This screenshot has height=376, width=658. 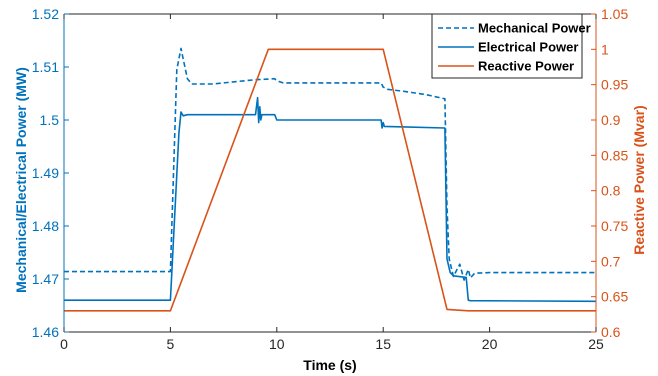 What do you see at coordinates (611, 120) in the screenshot?
I see `y-right-tick-label: 0.9` at bounding box center [611, 120].